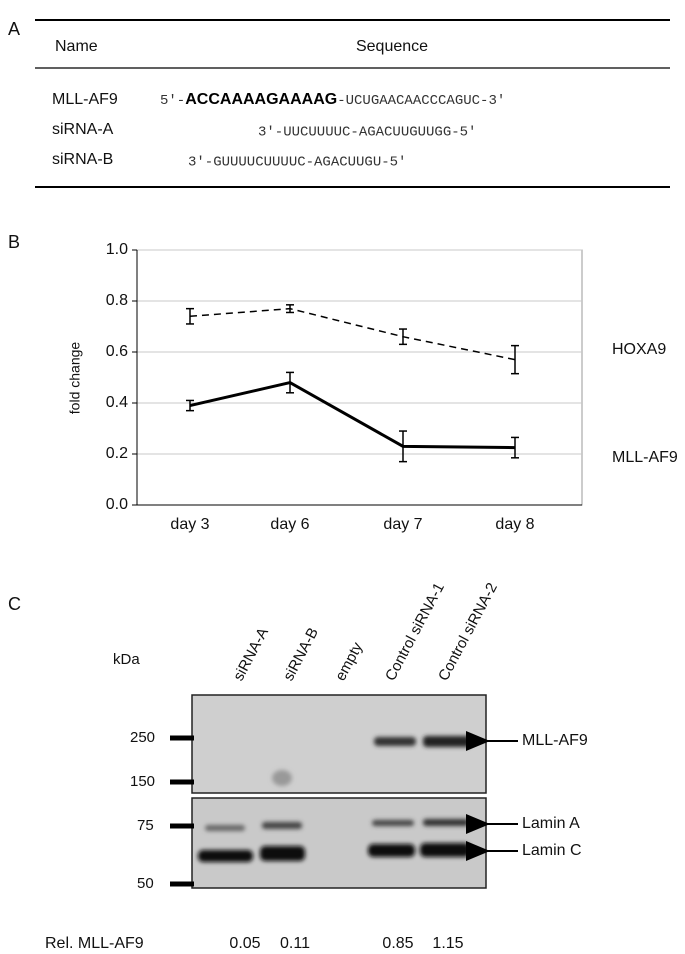 This screenshot has height=954, width=685. I want to click on series-label: MLL-AF9, so click(645, 457).